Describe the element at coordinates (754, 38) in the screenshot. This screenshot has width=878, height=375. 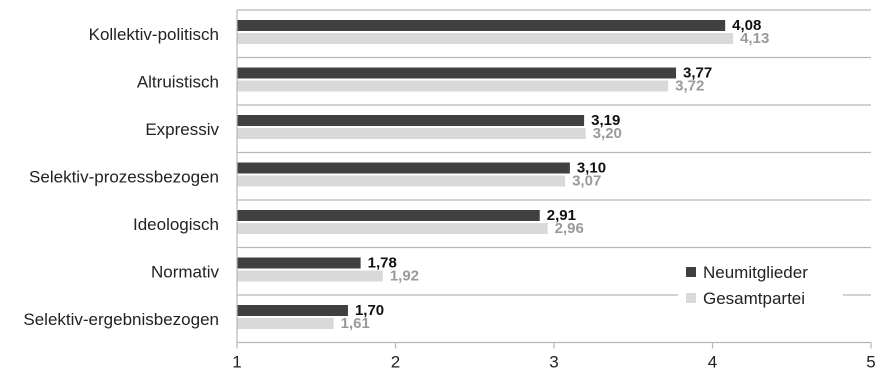
I see `value-label: 4,13` at that location.